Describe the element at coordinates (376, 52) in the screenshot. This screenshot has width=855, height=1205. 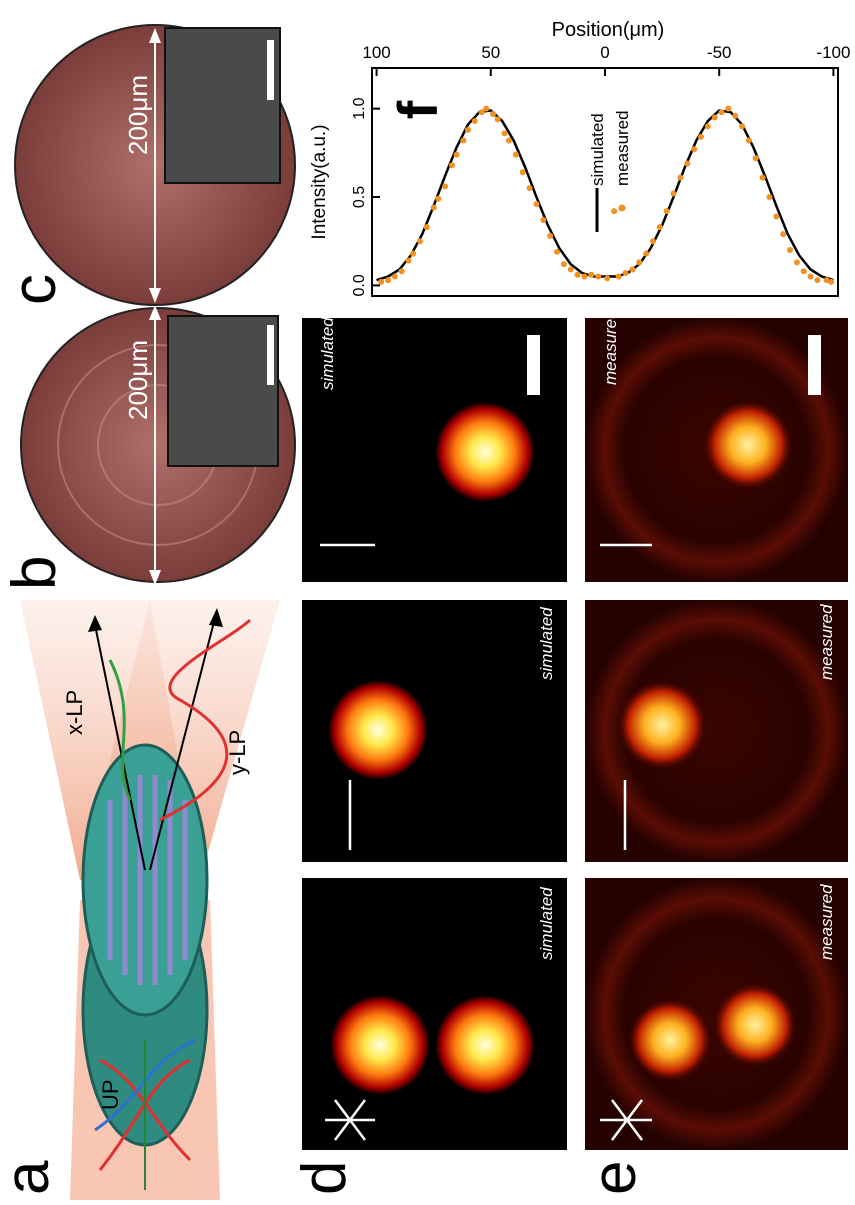
I see `x-tick-label: 100` at that location.